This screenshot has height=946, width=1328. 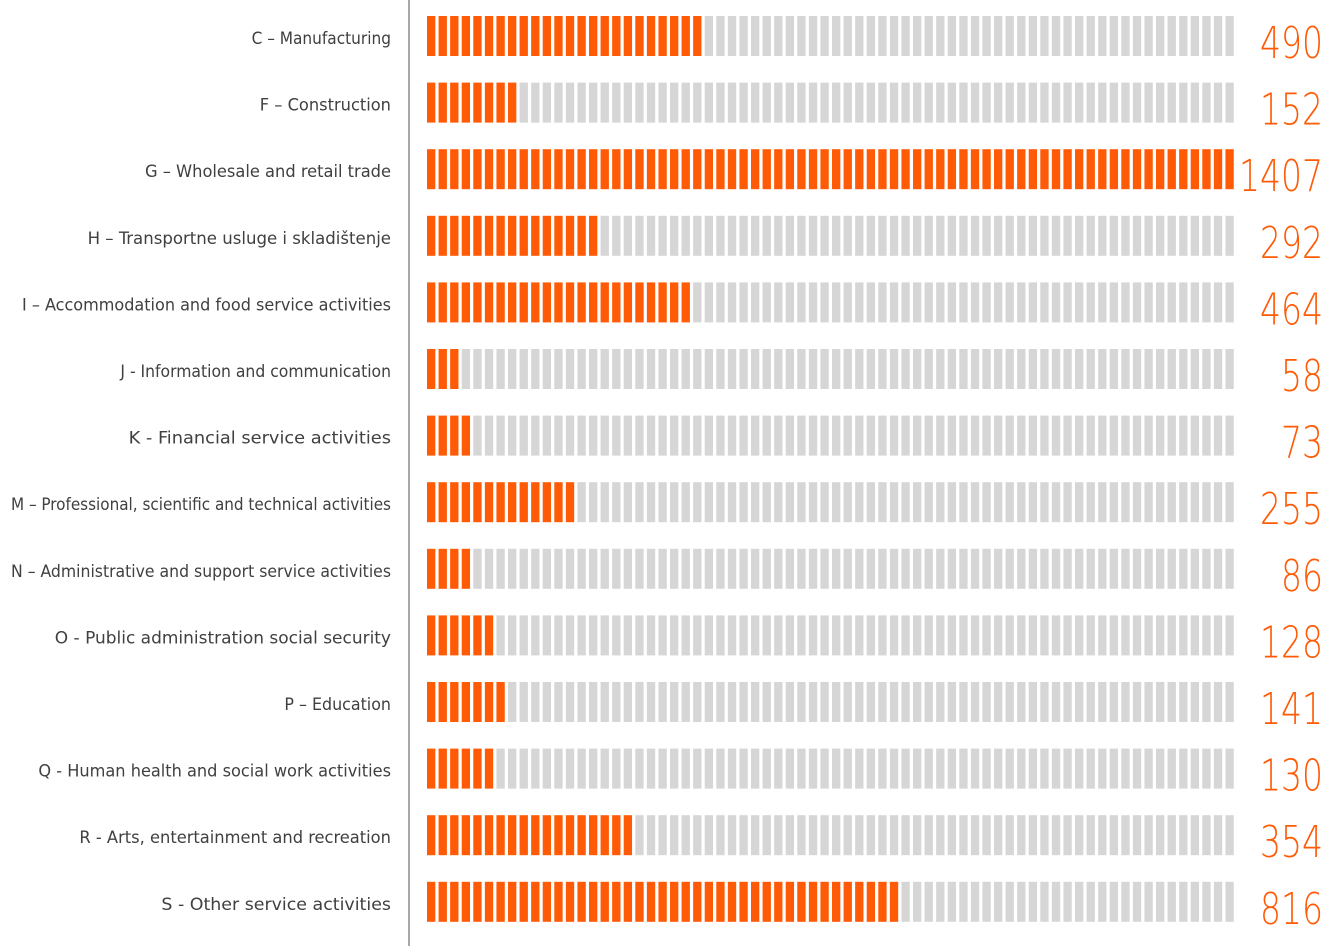 I want to click on category-label: K - Financial service activities, so click(x=260, y=439).